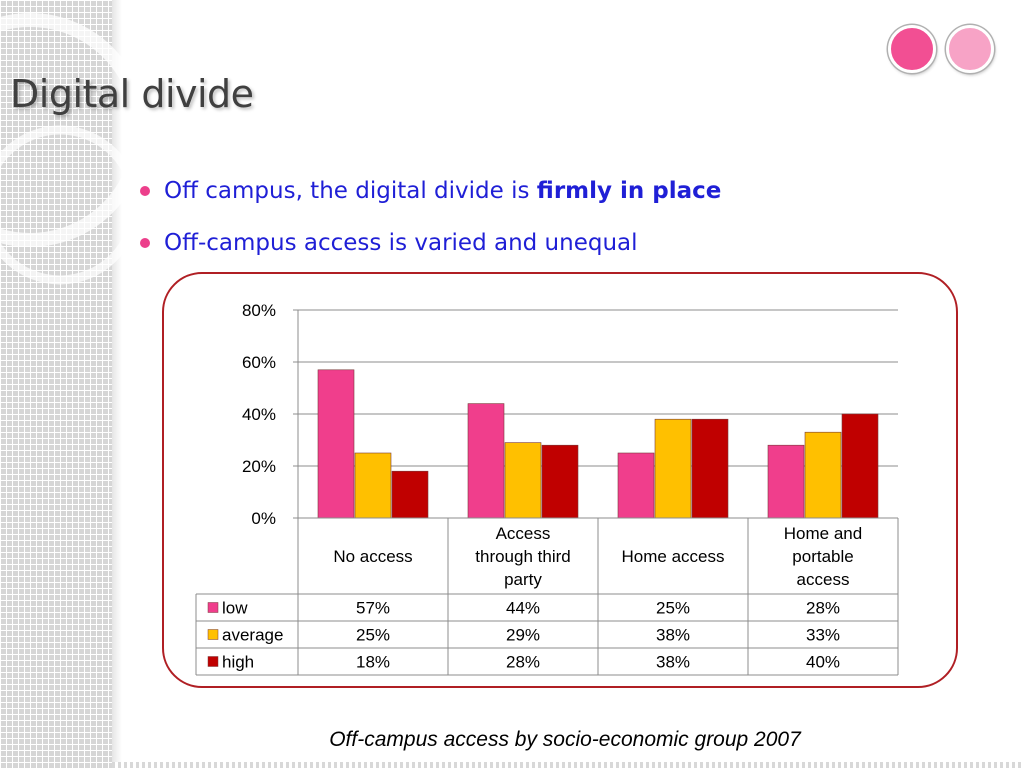  What do you see at coordinates (373, 608) in the screenshot?
I see `data-label: 57%` at bounding box center [373, 608].